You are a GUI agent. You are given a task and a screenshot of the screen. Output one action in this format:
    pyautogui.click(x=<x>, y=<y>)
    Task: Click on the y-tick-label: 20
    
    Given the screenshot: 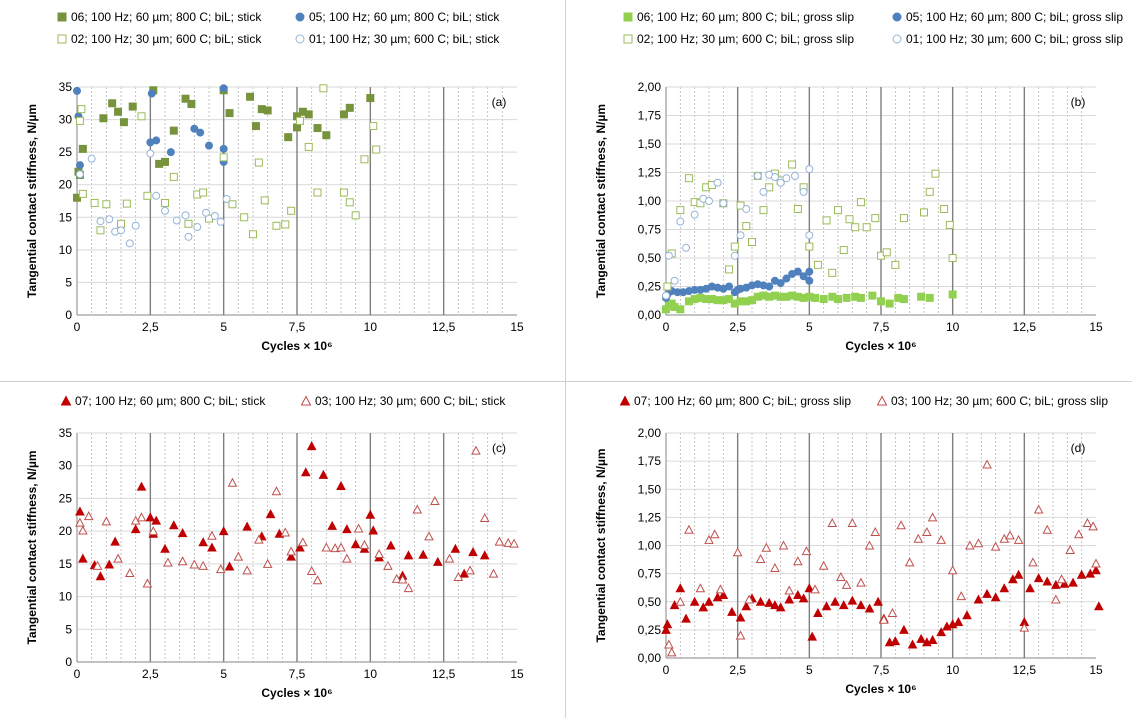 What is the action you would take?
    pyautogui.click(x=66, y=531)
    